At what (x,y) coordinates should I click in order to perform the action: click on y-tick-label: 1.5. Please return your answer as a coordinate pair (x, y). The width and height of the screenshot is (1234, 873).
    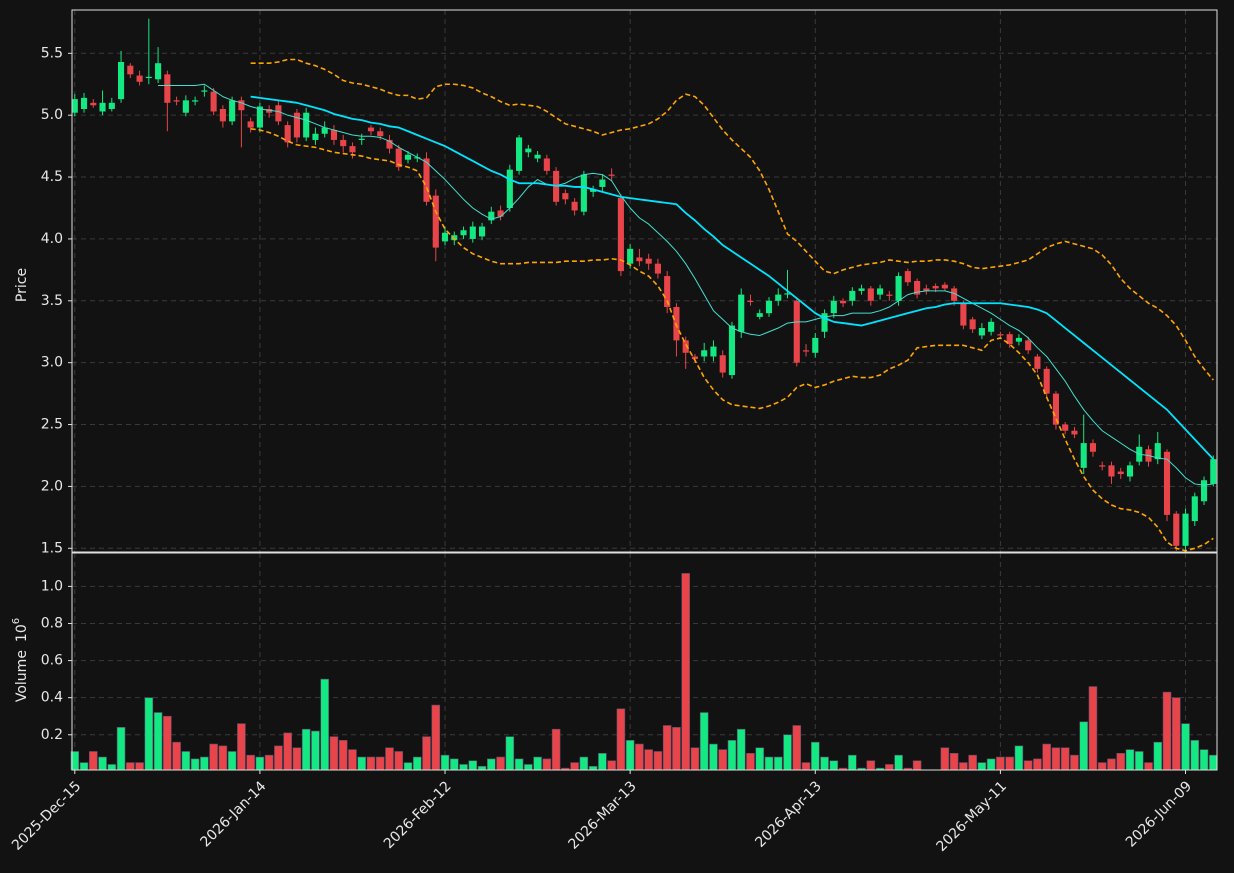
    Looking at the image, I should click on (52, 548).